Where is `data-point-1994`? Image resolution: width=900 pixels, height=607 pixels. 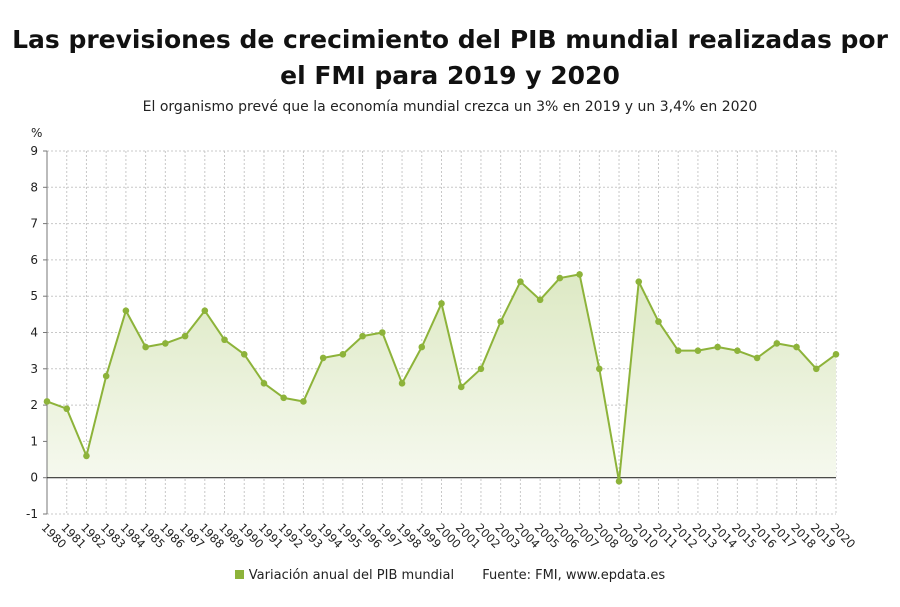 data-point-1994 is located at coordinates (323, 358).